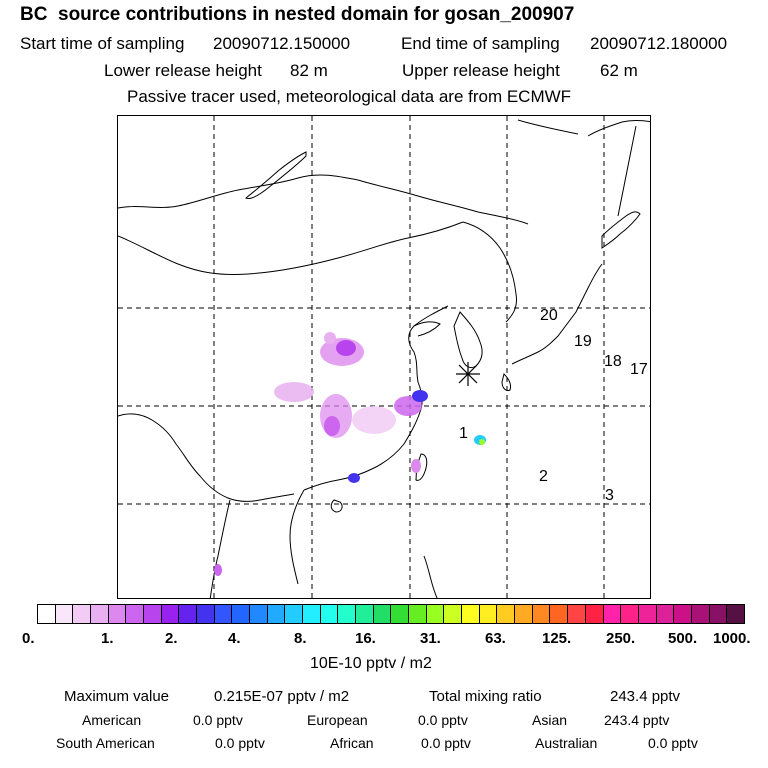 The width and height of the screenshot is (768, 768). I want to click on african-label: African, so click(352, 743).